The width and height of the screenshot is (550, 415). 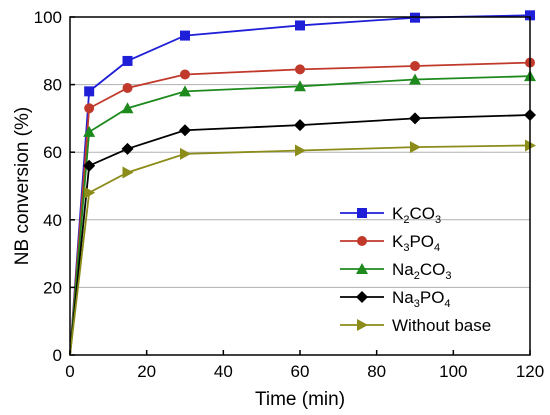 What do you see at coordinates (52, 287) in the screenshot?
I see `y-tick-label: 20` at bounding box center [52, 287].